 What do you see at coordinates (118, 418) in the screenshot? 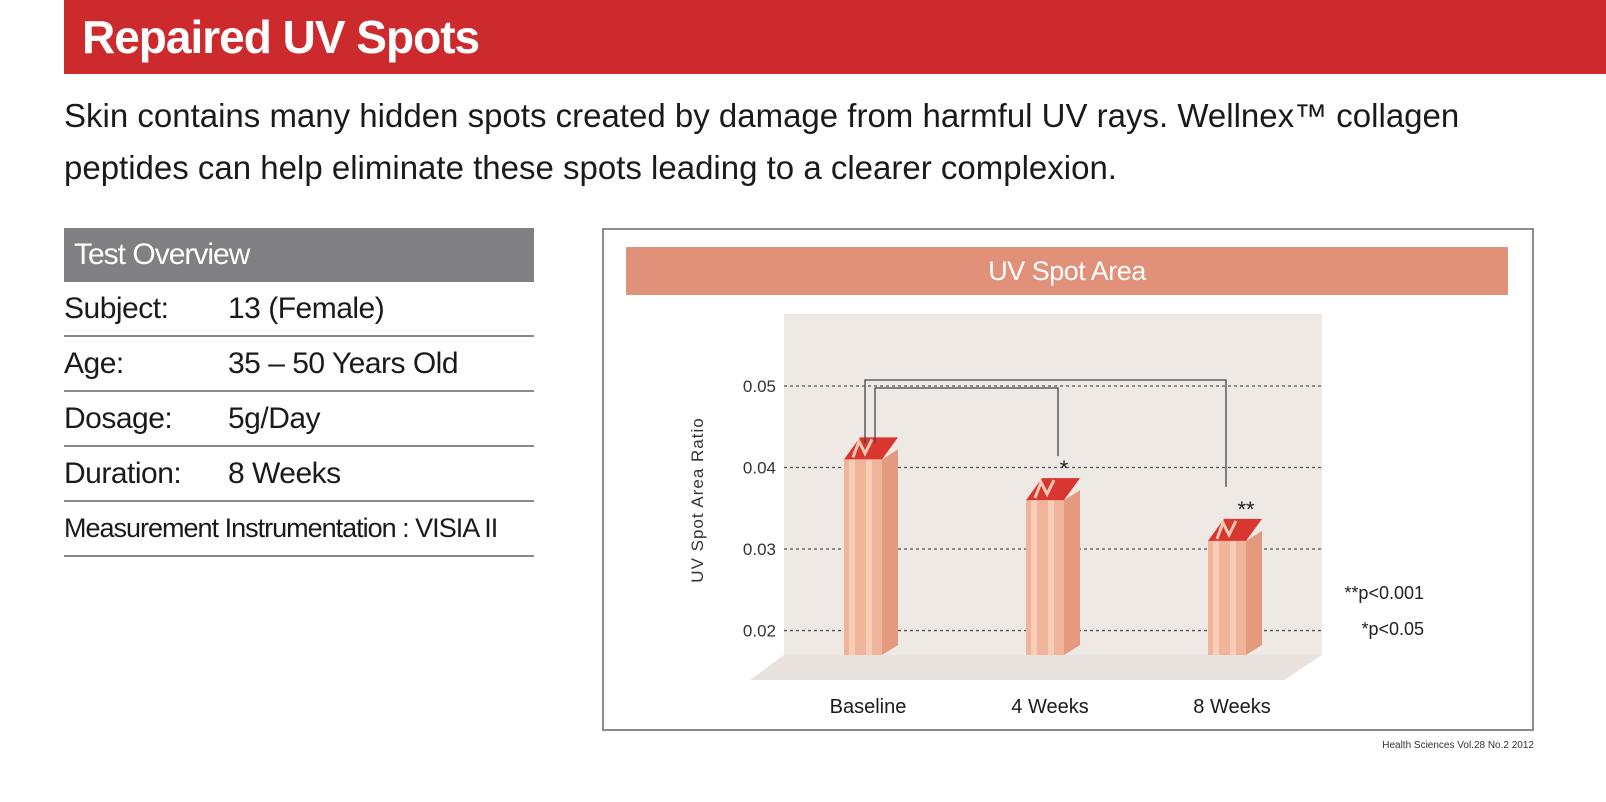
I see `overview-label: Dosage:` at bounding box center [118, 418].